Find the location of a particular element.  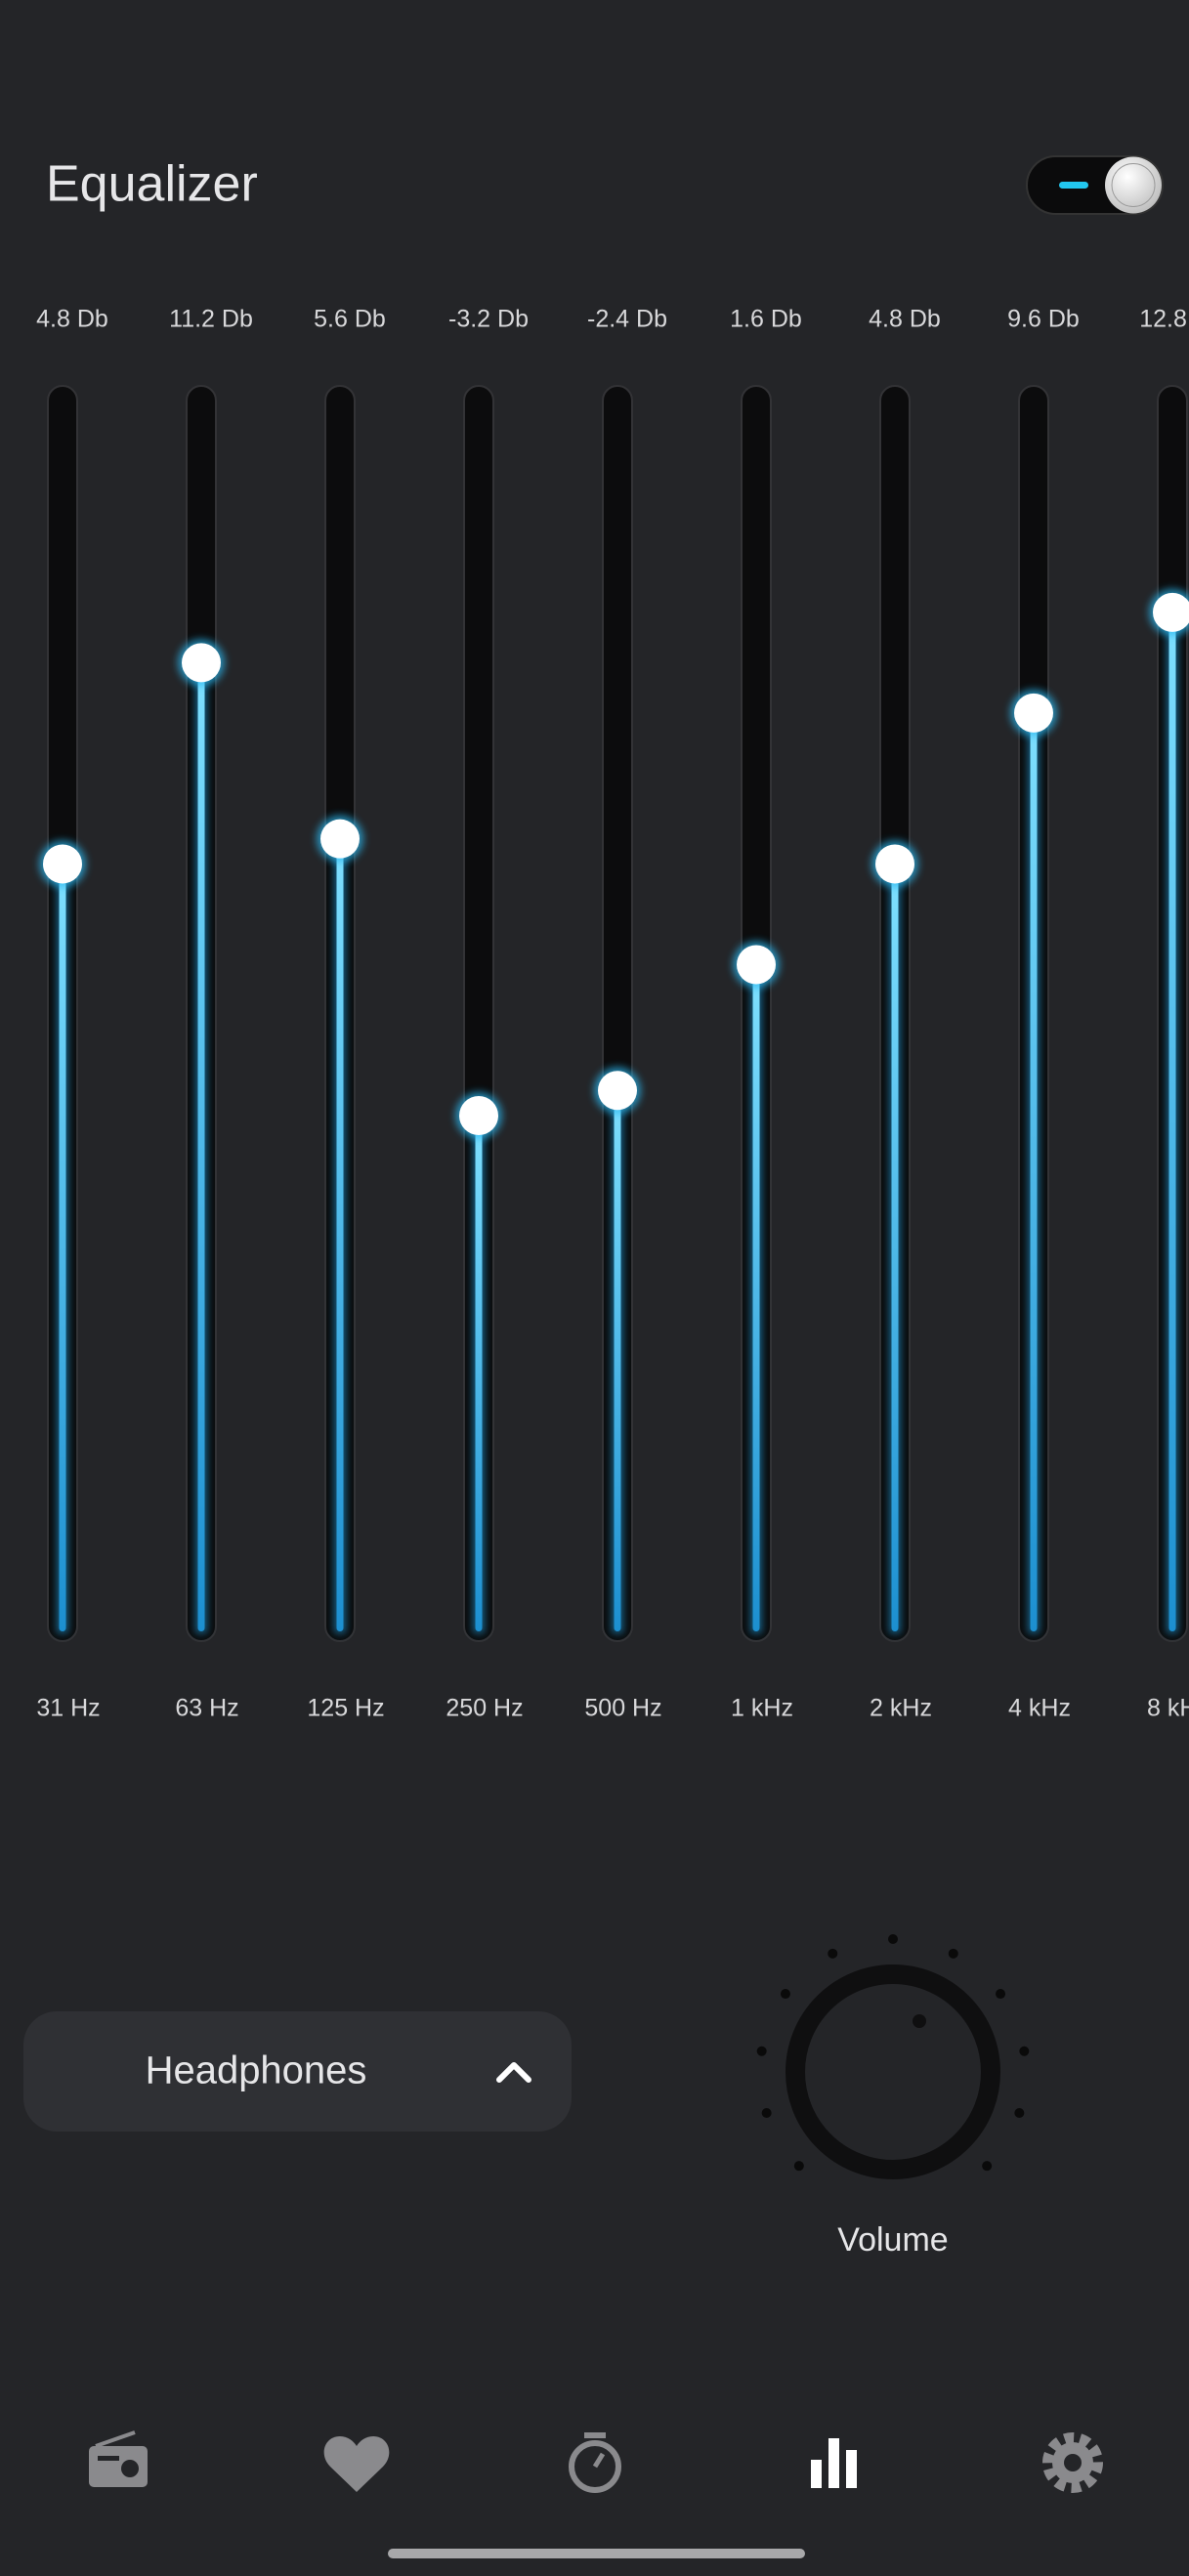

gain-label: 12.8 Db is located at coordinates (1164, 319).